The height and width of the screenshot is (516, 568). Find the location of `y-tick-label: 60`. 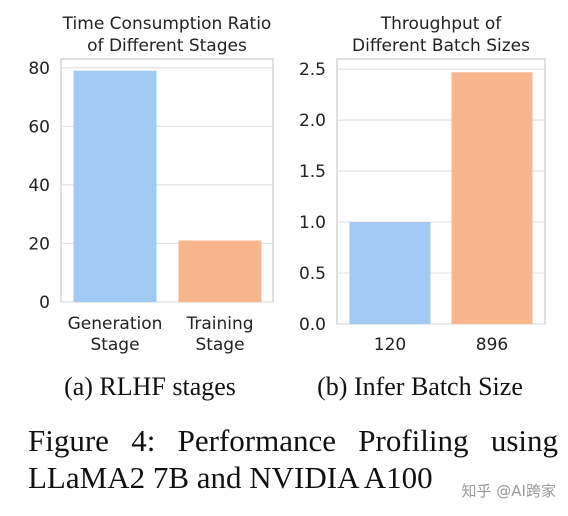

y-tick-label: 60 is located at coordinates (39, 127).